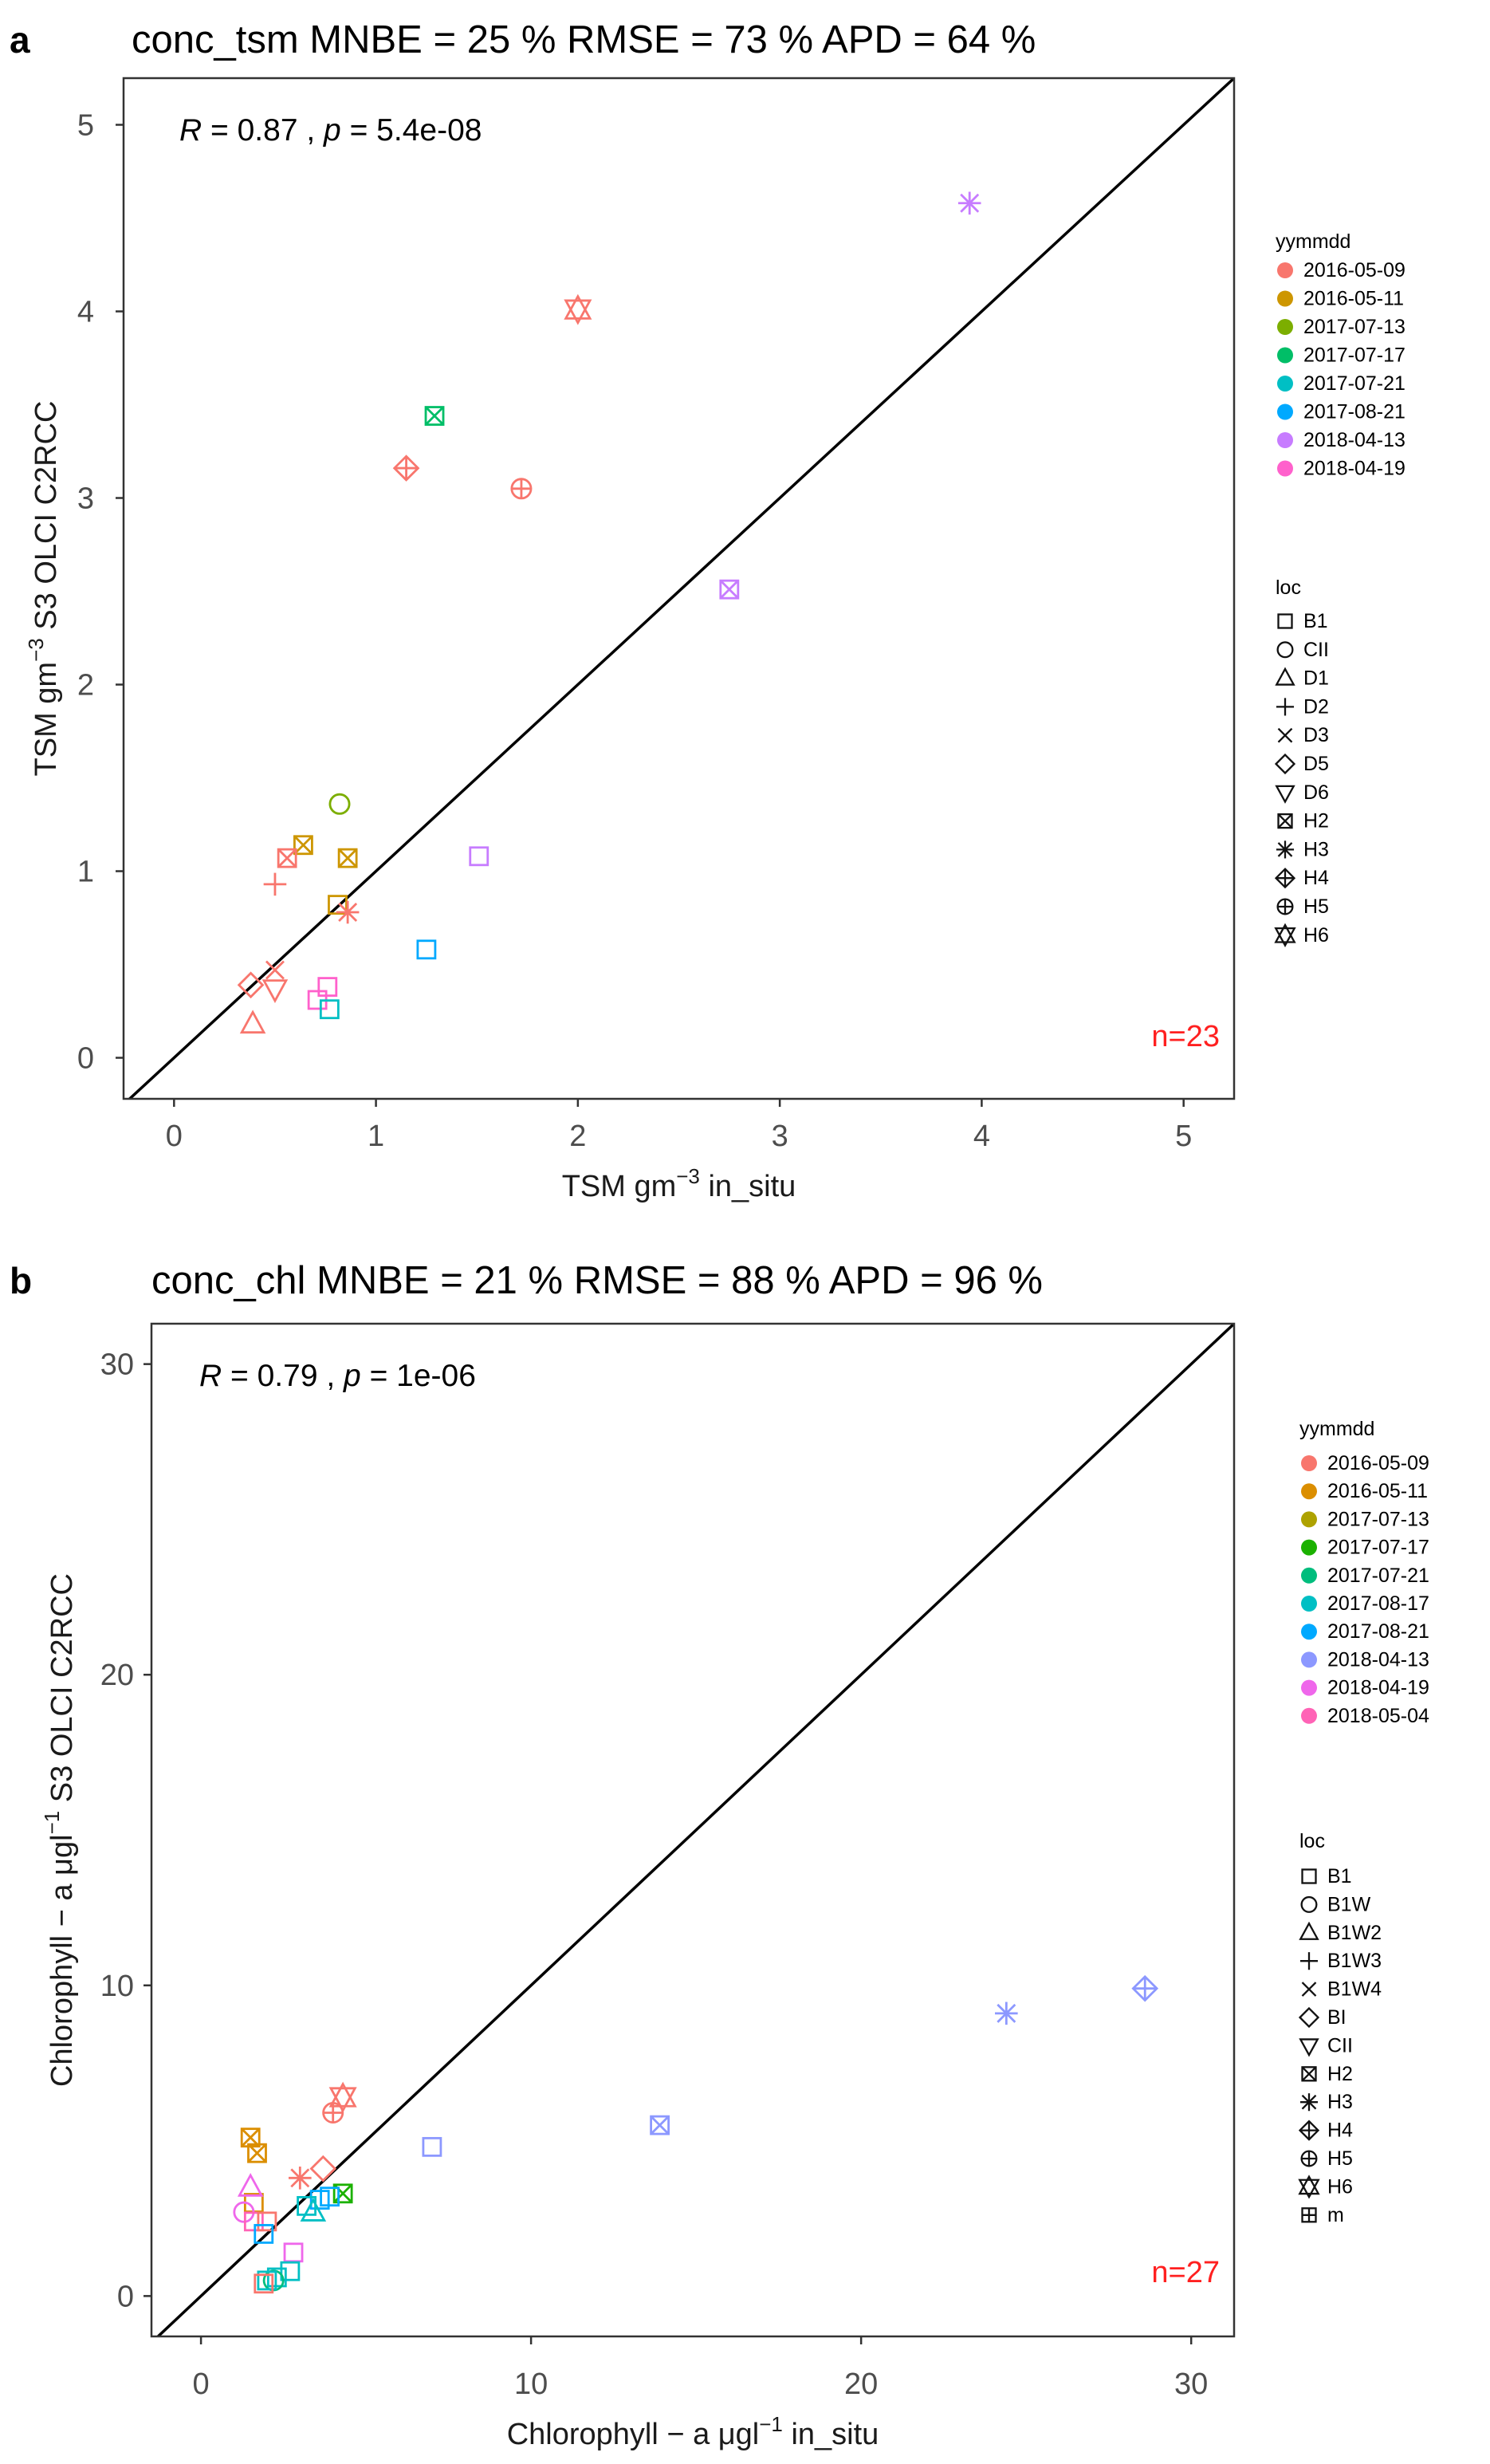 Image resolution: width=1490 pixels, height=2464 pixels. What do you see at coordinates (531, 2384) in the screenshot?
I see `x-tick-label: 10` at bounding box center [531, 2384].